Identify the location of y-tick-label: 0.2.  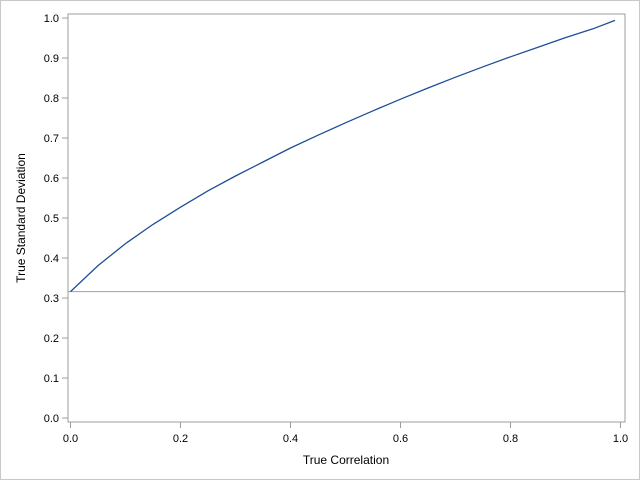
(51, 339).